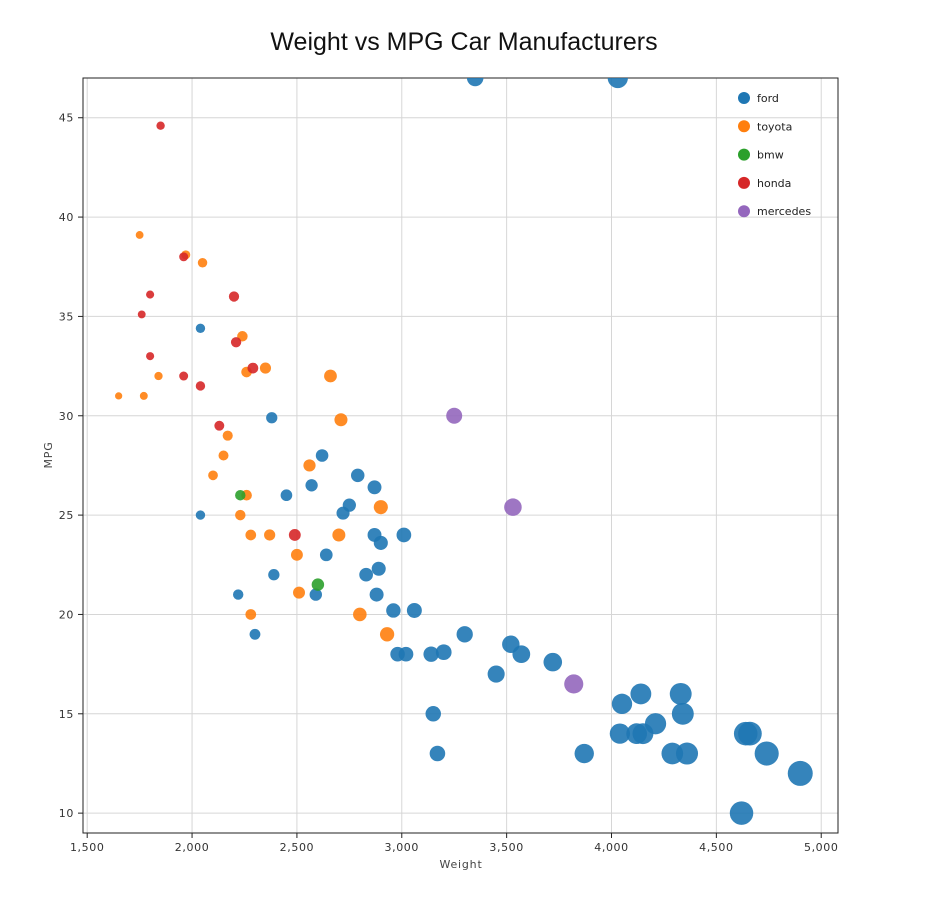 The height and width of the screenshot is (900, 928). What do you see at coordinates (821, 847) in the screenshot?
I see `x-tick-label: 5,000` at bounding box center [821, 847].